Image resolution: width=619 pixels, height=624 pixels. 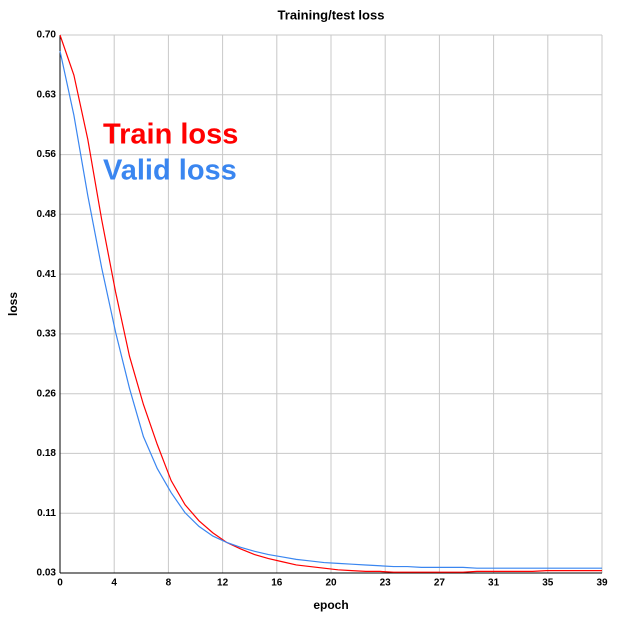 What do you see at coordinates (170, 171) in the screenshot?
I see `legend-entry: Valid loss` at bounding box center [170, 171].